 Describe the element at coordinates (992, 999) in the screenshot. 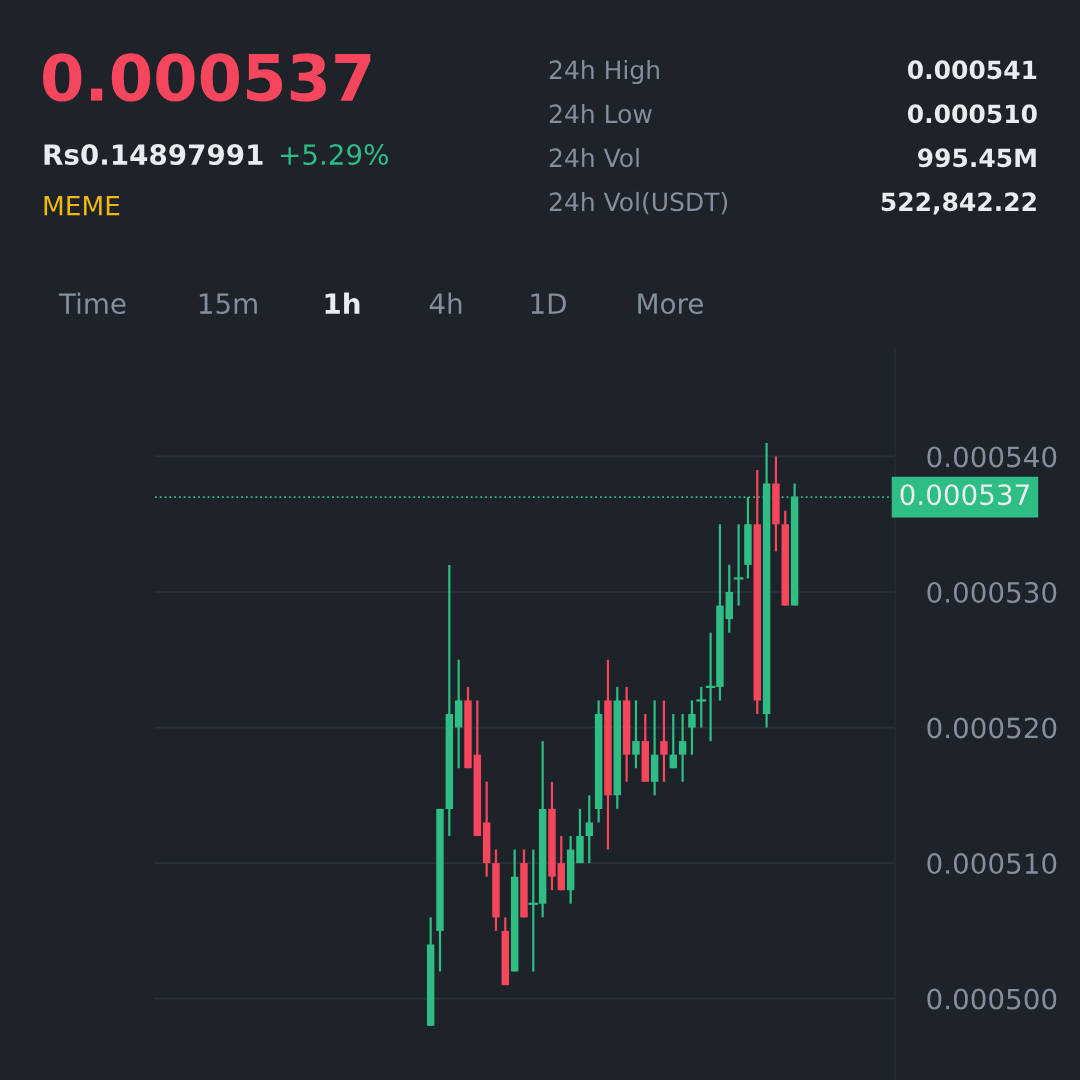

I see `y-tick-label: 0.000500` at that location.